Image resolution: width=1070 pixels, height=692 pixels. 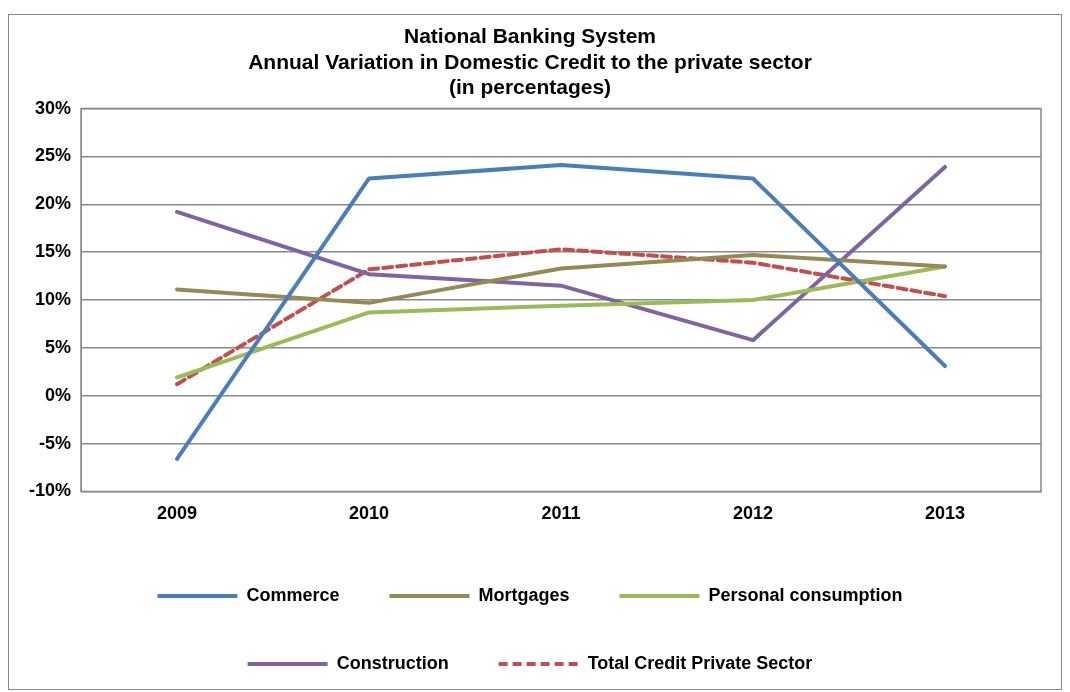 What do you see at coordinates (945, 513) in the screenshot?
I see `x-tick-label: 2013` at bounding box center [945, 513].